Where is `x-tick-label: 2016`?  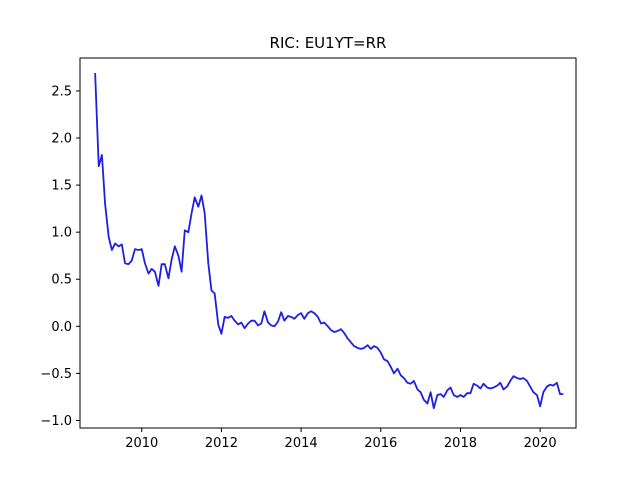
x-tick-label: 2016 is located at coordinates (380, 443).